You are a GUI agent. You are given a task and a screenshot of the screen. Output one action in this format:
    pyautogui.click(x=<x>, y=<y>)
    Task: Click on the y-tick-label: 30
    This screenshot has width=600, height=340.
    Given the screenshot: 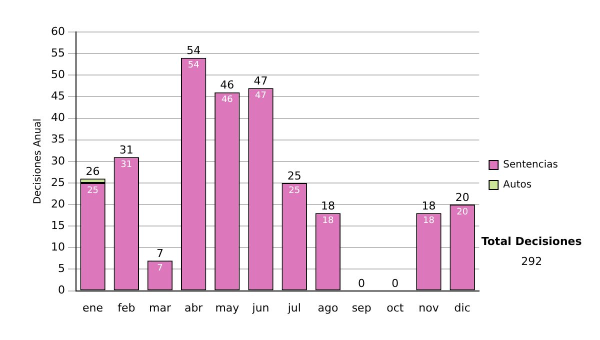 What is the action you would take?
    pyautogui.click(x=57, y=161)
    